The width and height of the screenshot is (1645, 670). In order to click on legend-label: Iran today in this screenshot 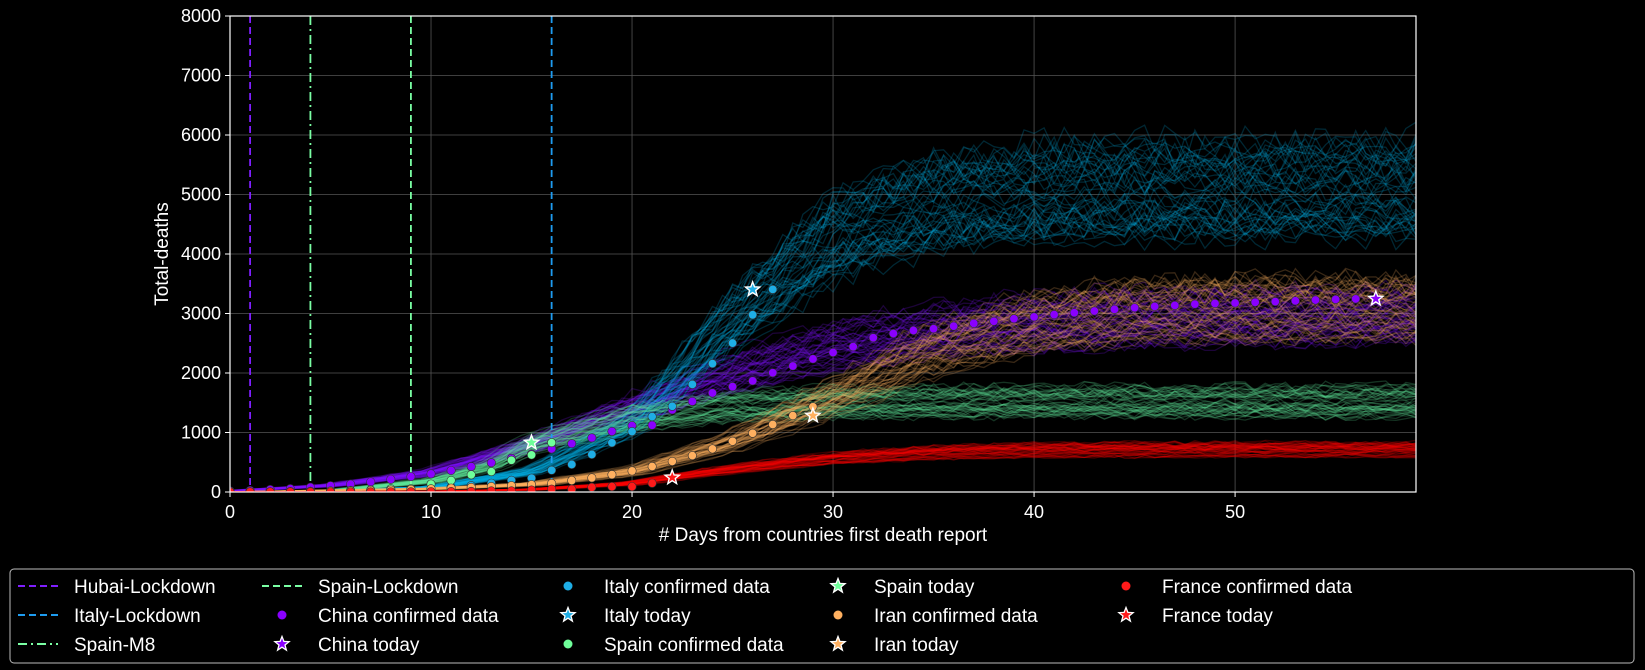, I will do `click(916, 645)`.